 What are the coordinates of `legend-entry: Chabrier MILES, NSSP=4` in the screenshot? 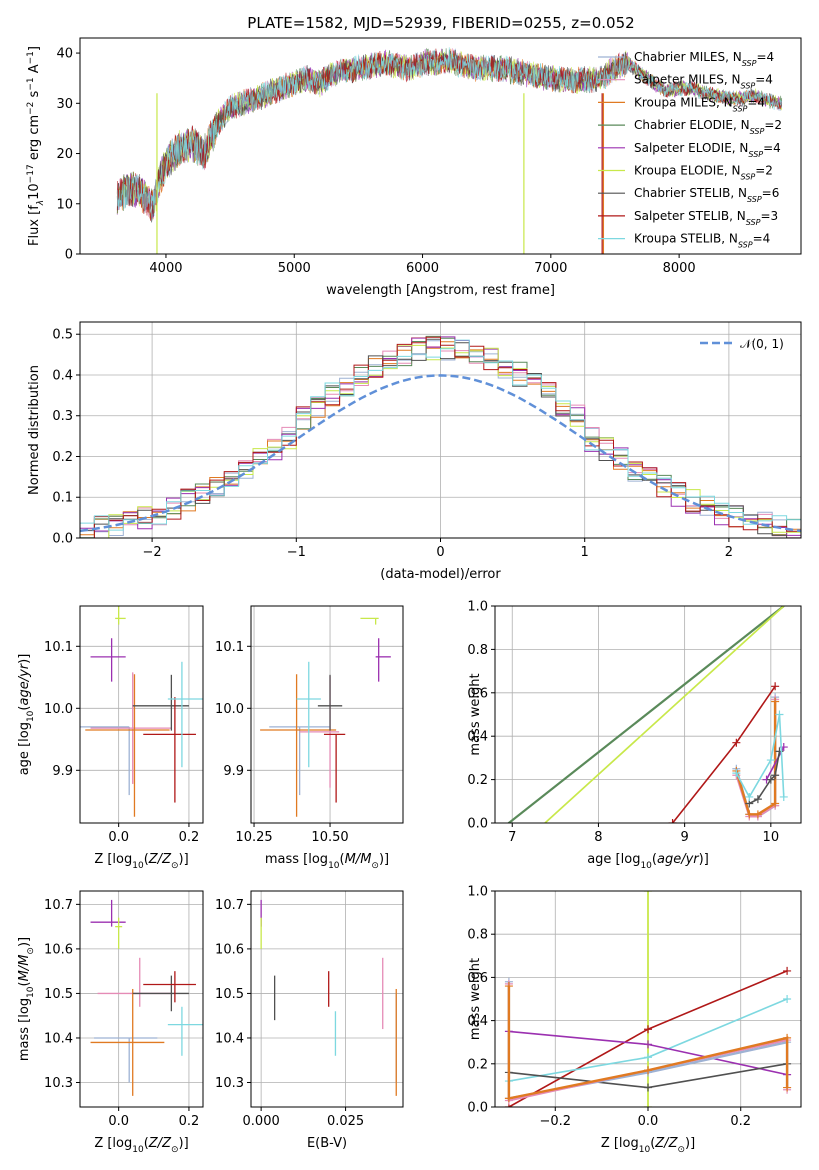 It's located at (704, 59).